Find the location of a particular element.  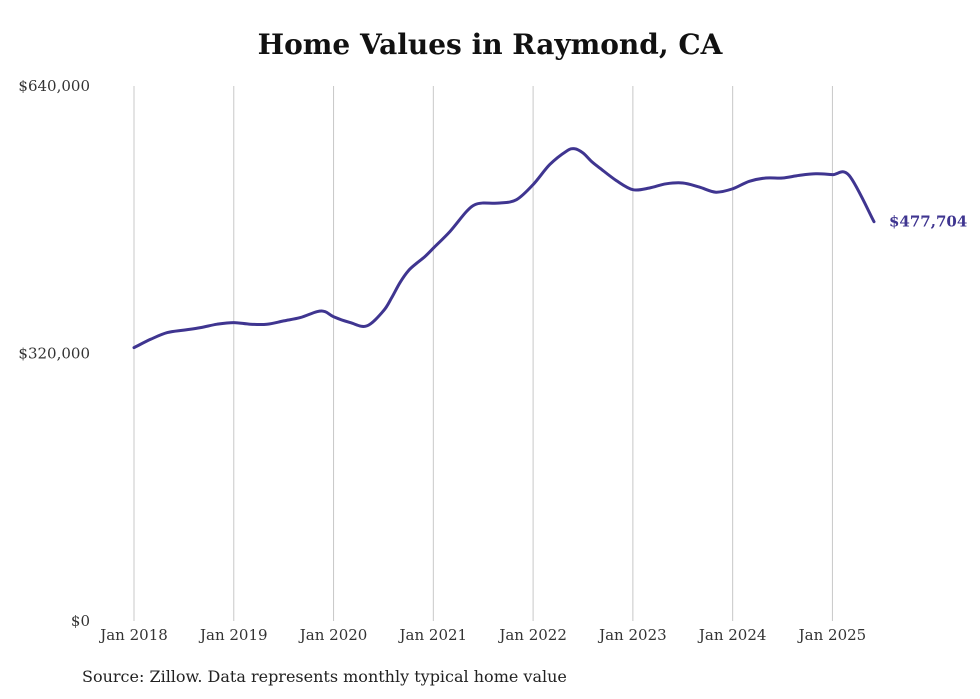

x-tick-label: Jan 2022 is located at coordinates (532, 635).